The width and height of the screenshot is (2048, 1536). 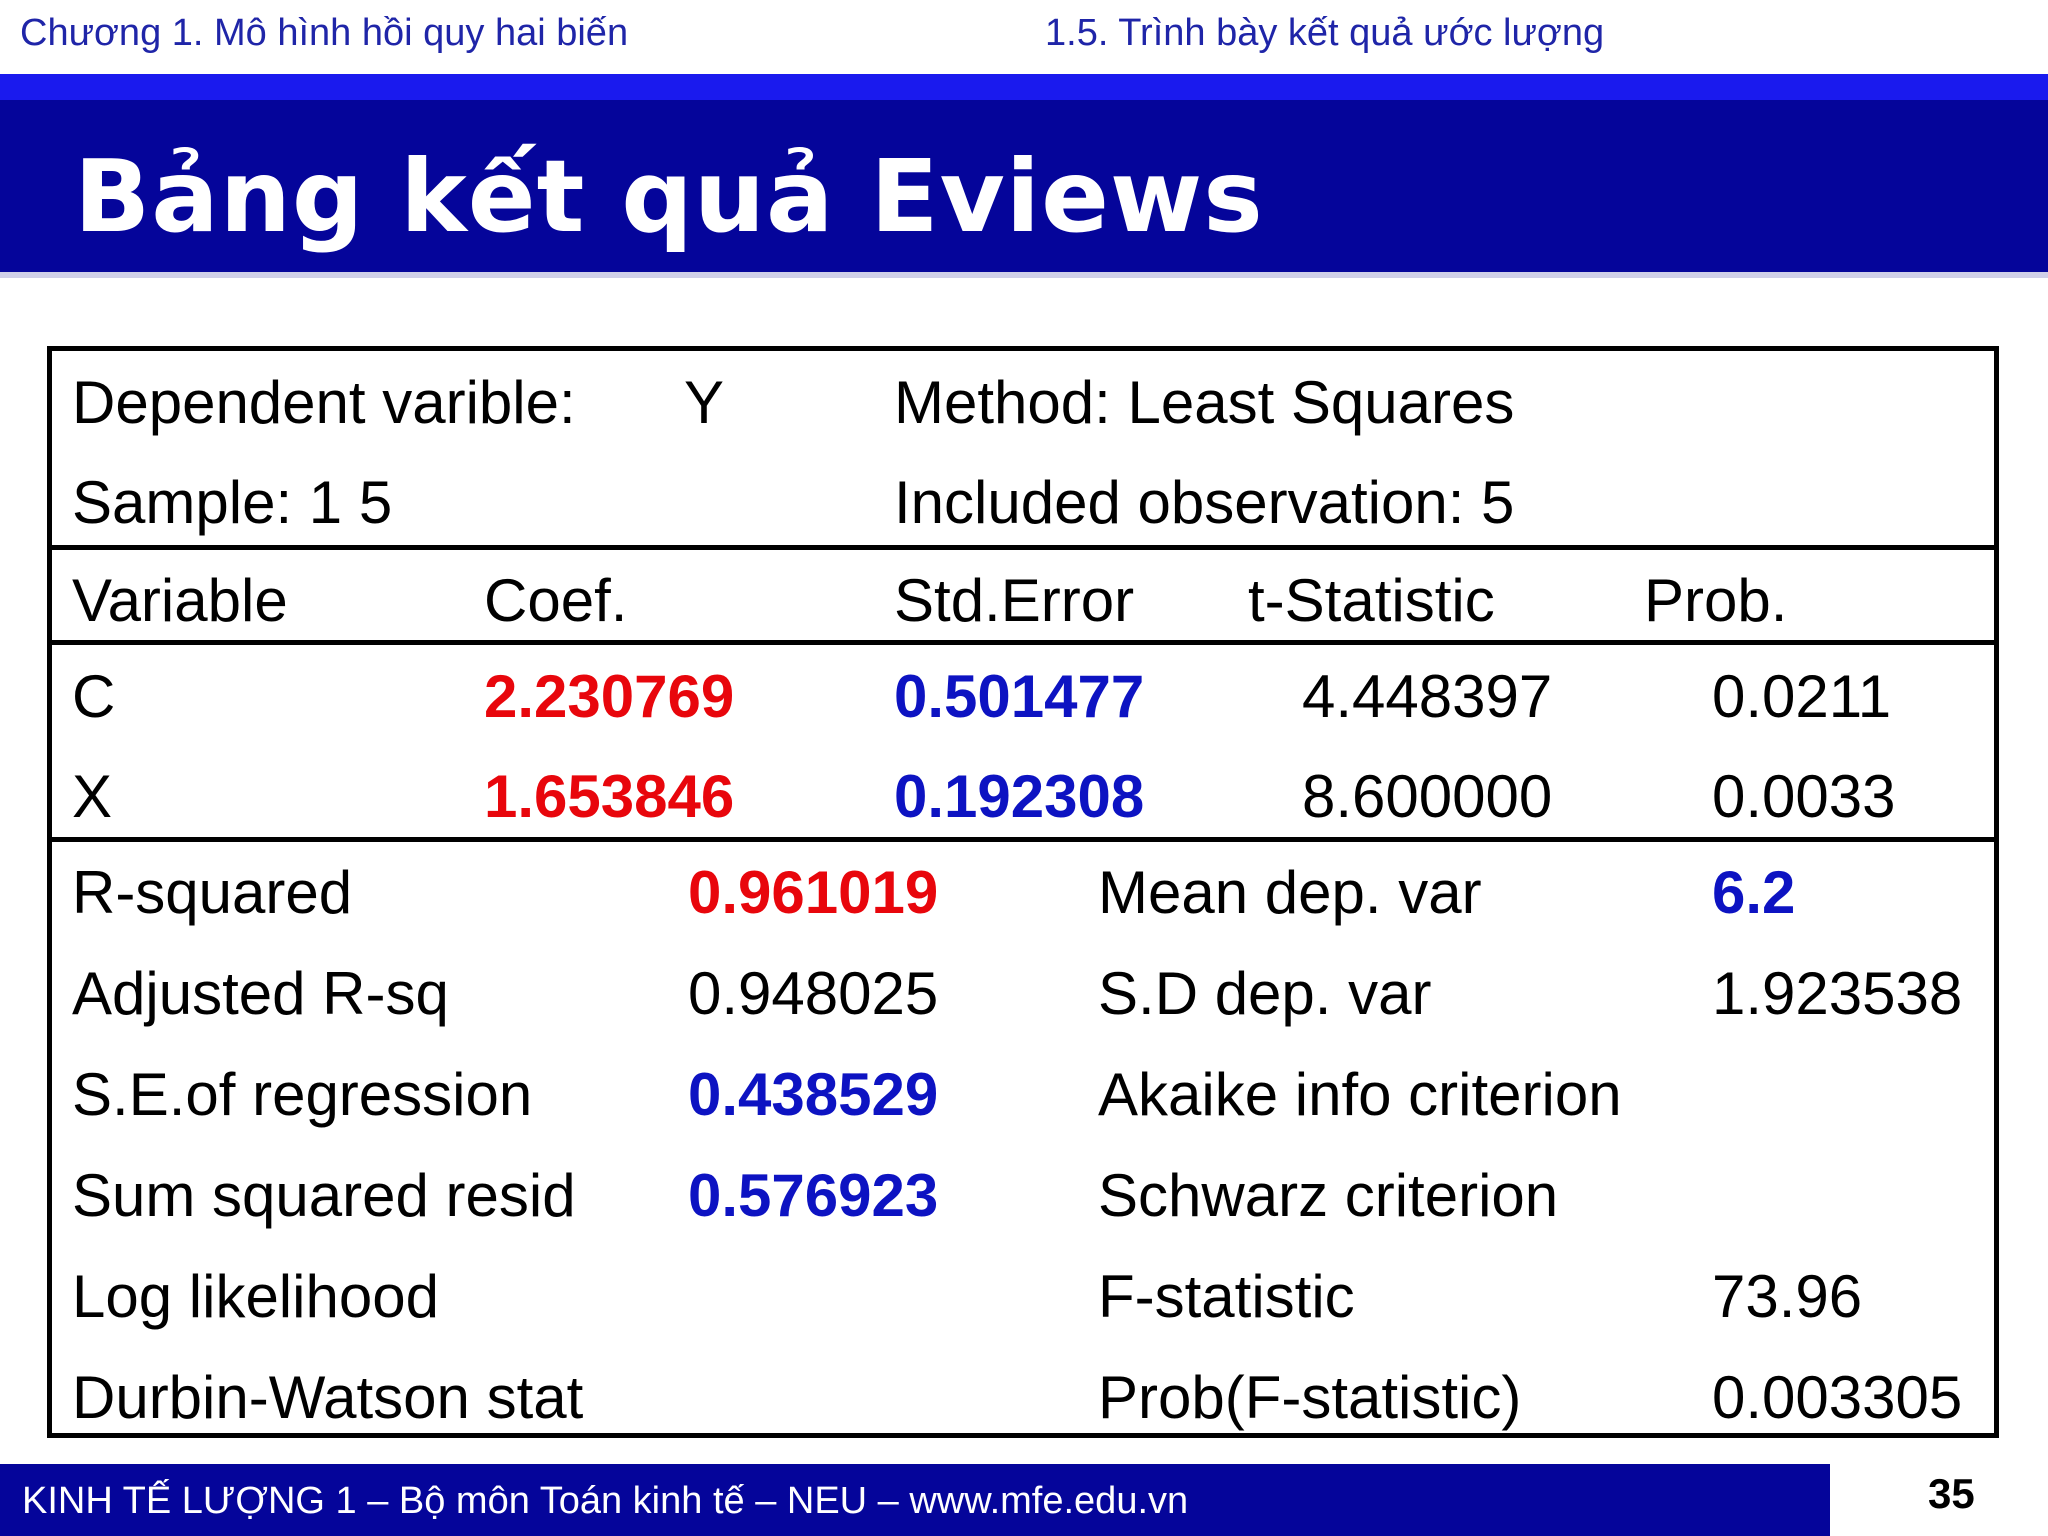 I want to click on stat-label: F-statistic, so click(x=1226, y=1296).